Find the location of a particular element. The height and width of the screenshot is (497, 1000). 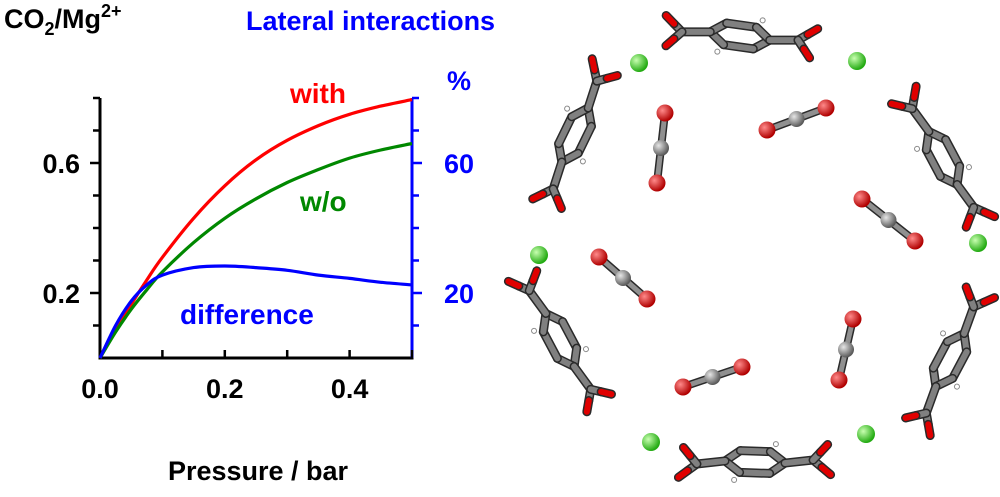

series-label-with: with is located at coordinates (317, 93).